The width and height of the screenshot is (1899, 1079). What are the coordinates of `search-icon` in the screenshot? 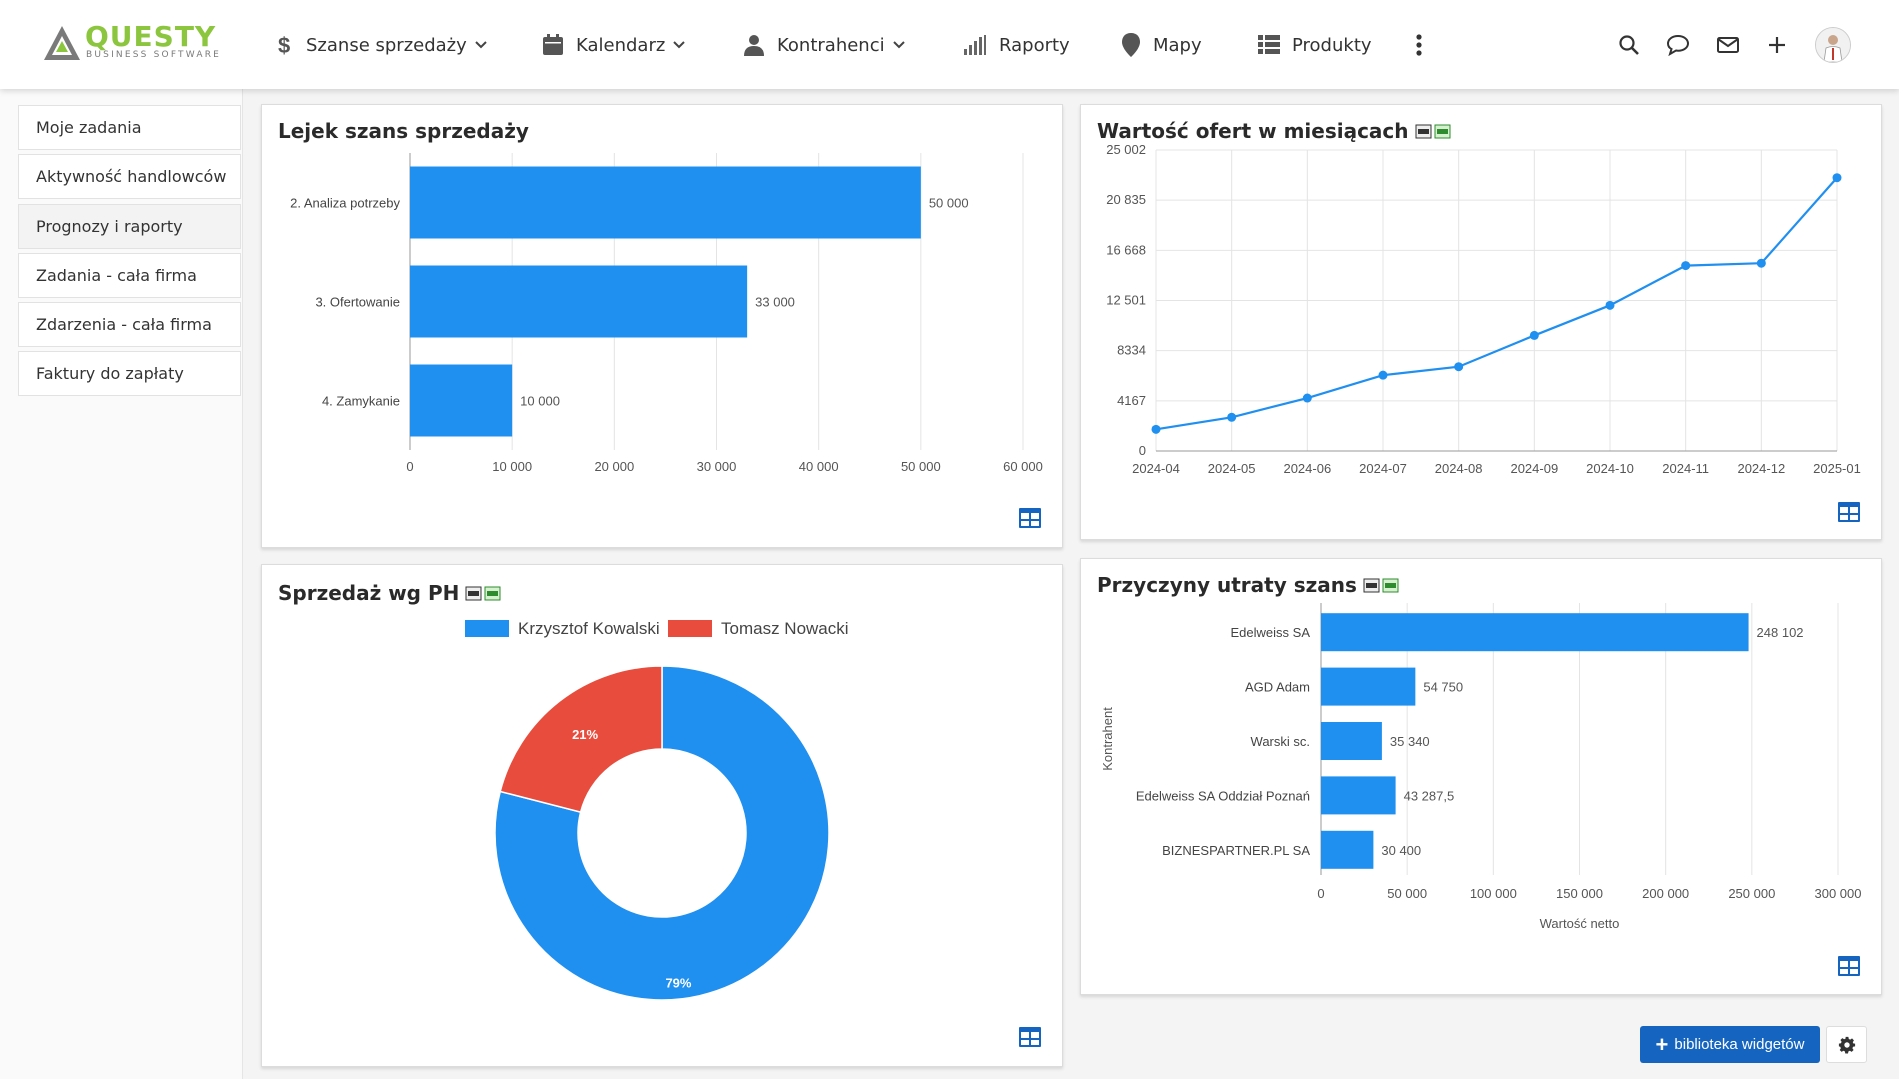 It's located at (1629, 45).